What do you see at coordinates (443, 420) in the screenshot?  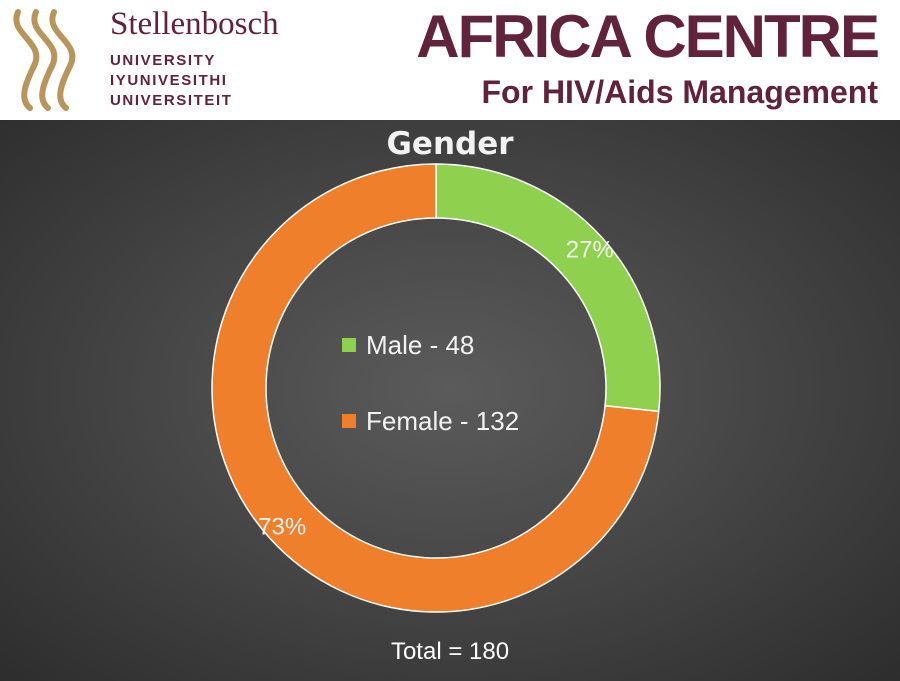 I see `legend-label-female: Female - 132` at bounding box center [443, 420].